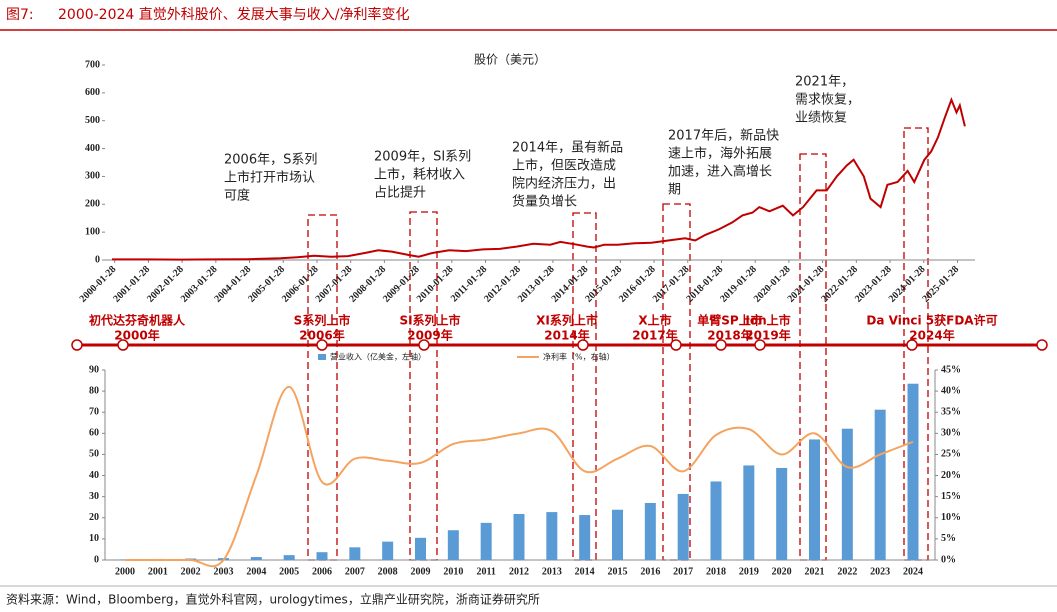 The height and width of the screenshot is (612, 1057). Describe the element at coordinates (720, 172) in the screenshot. I see `annotation: 加速，进入高增长` at that location.